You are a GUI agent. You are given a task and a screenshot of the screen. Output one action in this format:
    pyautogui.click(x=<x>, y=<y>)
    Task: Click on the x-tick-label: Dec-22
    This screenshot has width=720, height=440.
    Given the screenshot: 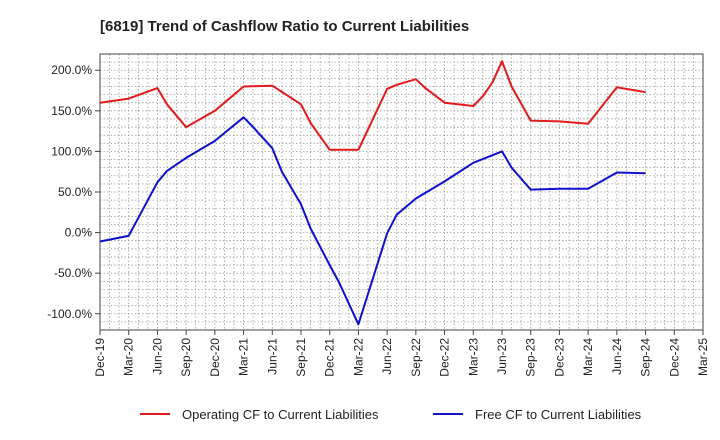 What is the action you would take?
    pyautogui.click(x=445, y=357)
    